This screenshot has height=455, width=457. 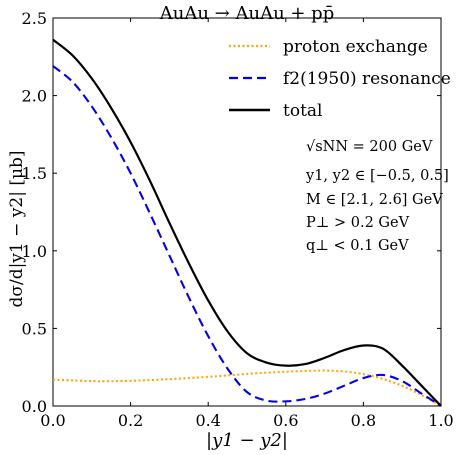 I want to click on y-tick-label: 2.0, so click(x=34, y=96).